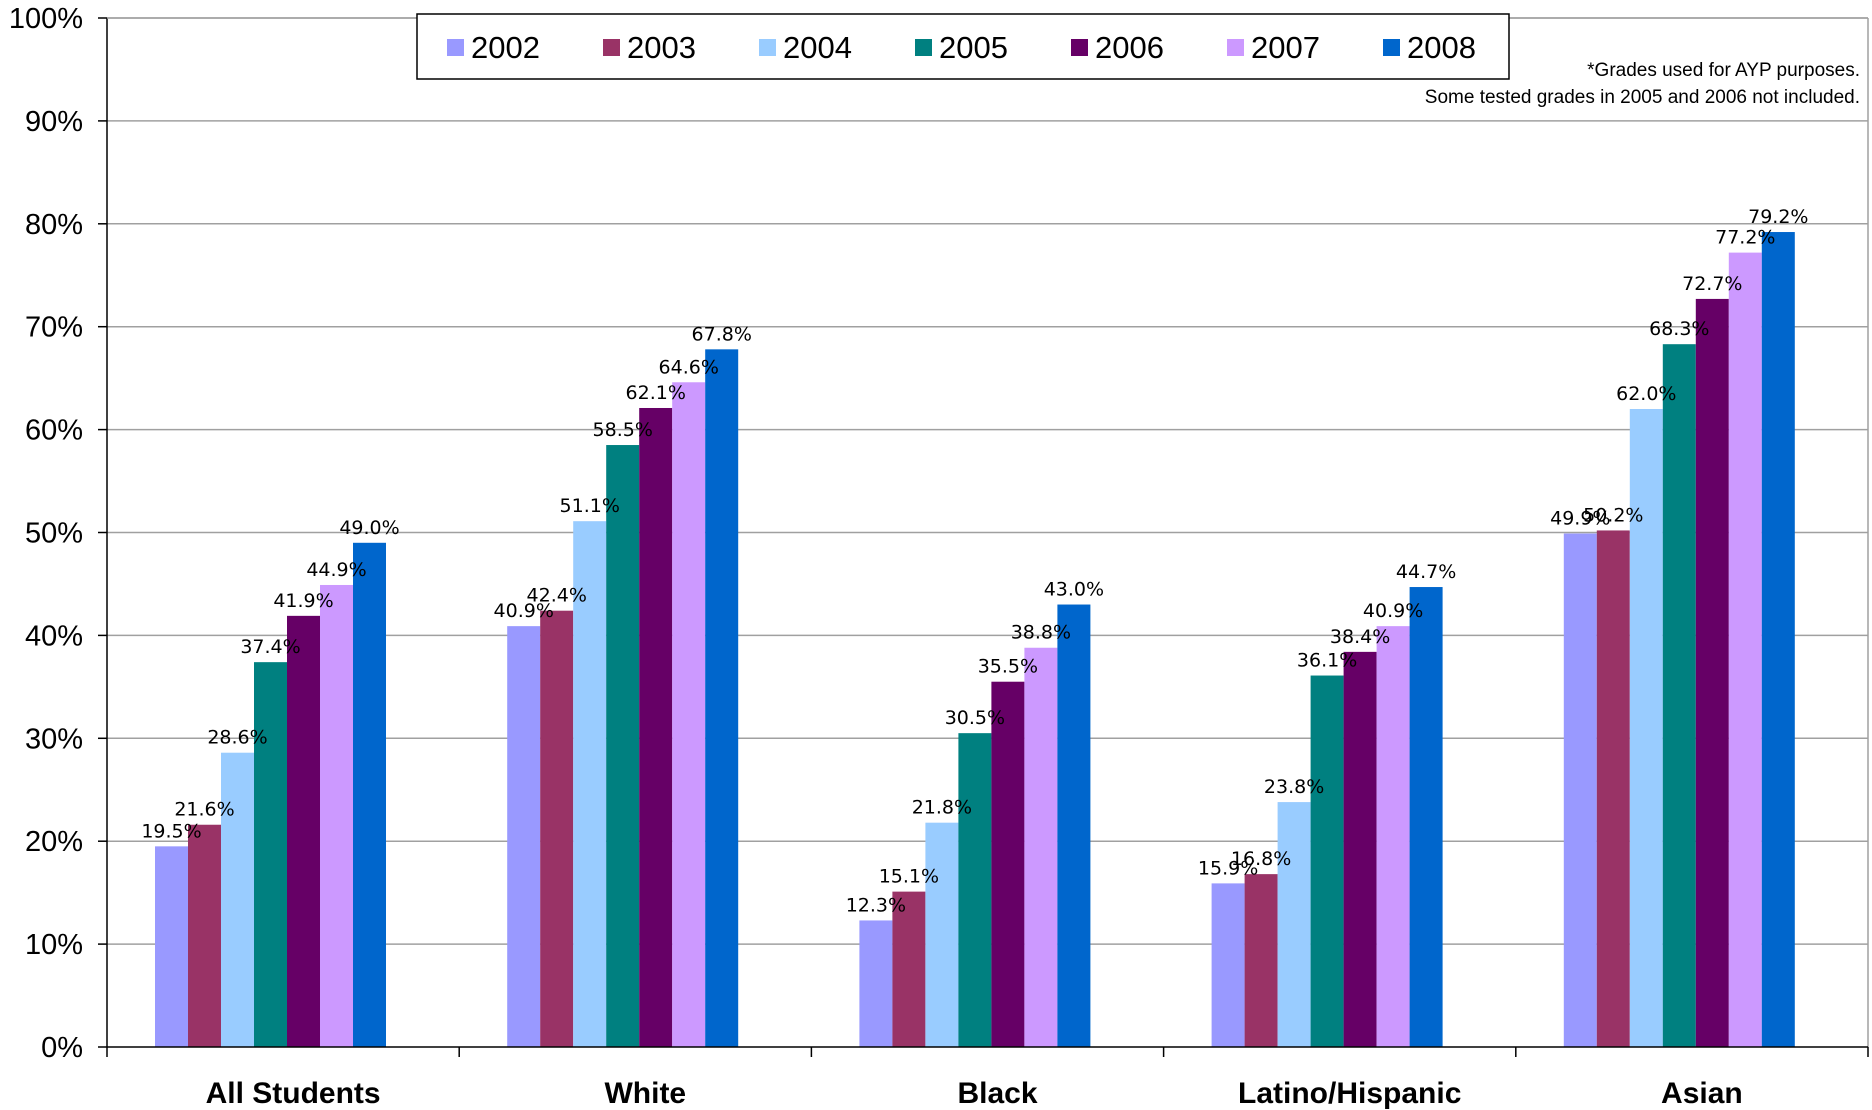  What do you see at coordinates (46, 19) in the screenshot?
I see `y-tick-label: 100%` at bounding box center [46, 19].